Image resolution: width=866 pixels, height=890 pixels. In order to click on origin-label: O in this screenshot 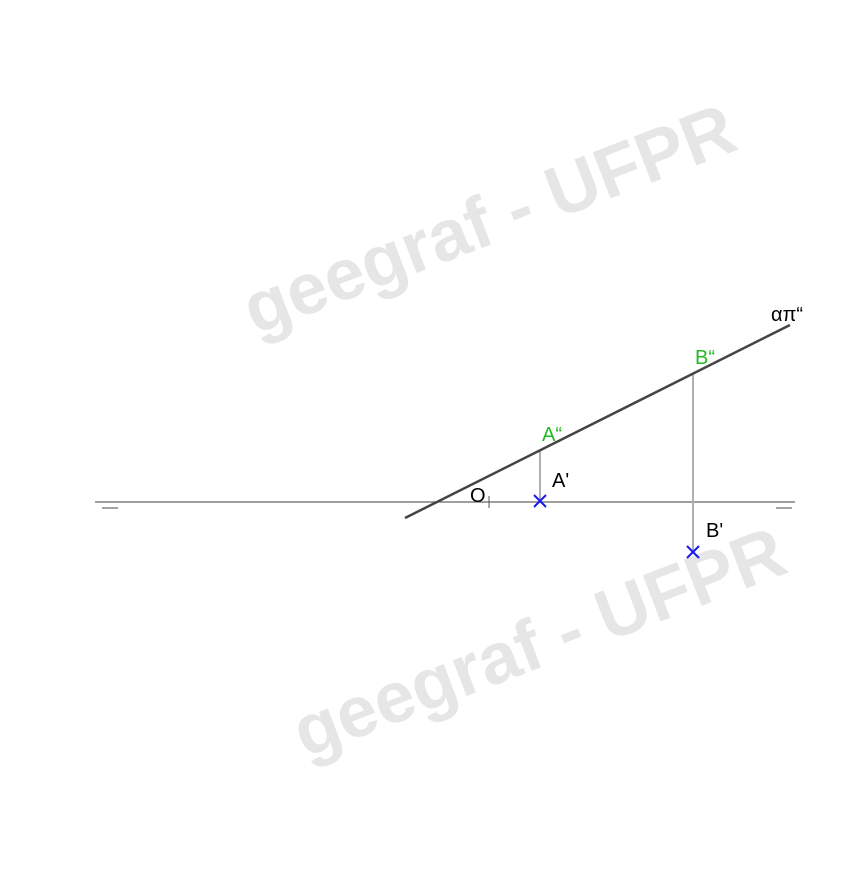, I will do `click(478, 496)`.